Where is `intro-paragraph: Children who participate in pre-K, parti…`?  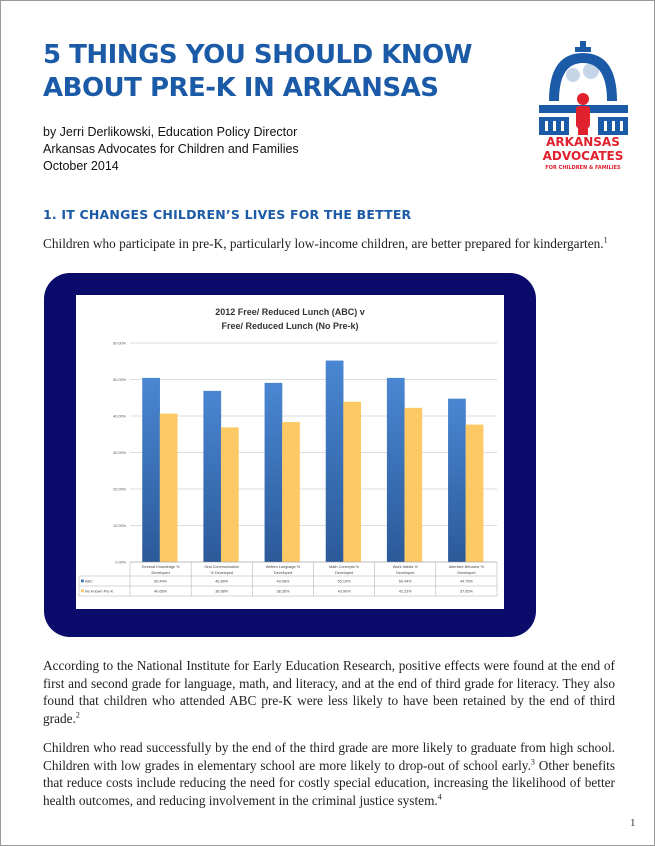
intro-paragraph: Children who participate in pre-K, parti… is located at coordinates (329, 244).